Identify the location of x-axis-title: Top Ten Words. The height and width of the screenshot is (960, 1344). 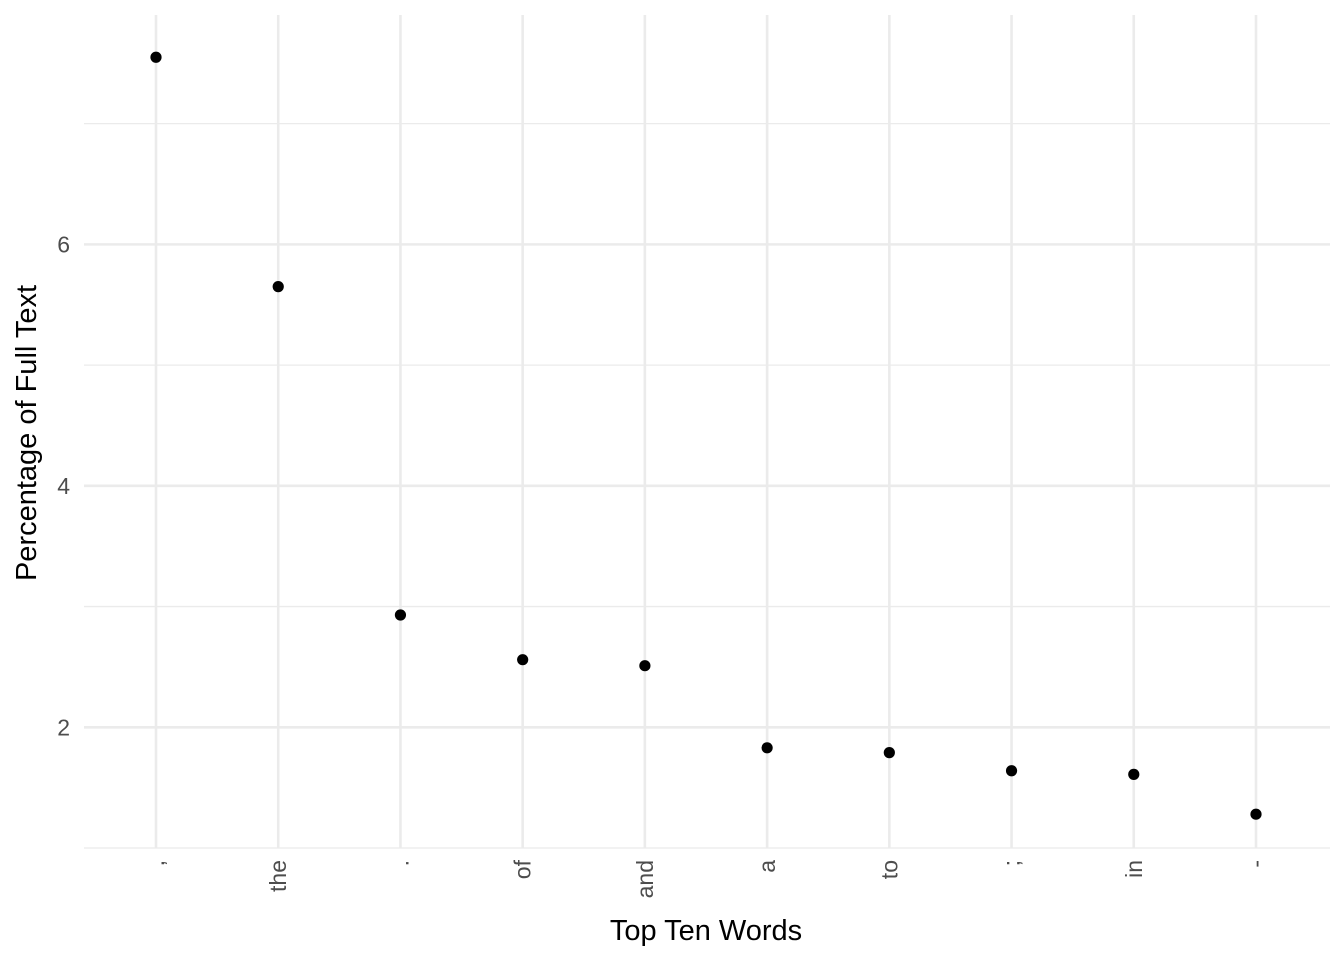
(706, 931).